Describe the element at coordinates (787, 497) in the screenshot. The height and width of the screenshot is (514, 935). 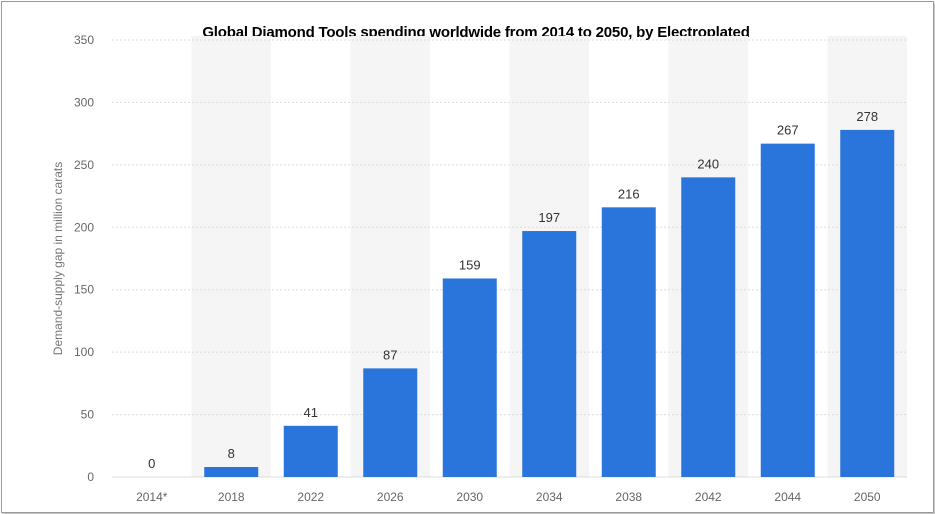
I see `x-tick-label: 2044` at that location.